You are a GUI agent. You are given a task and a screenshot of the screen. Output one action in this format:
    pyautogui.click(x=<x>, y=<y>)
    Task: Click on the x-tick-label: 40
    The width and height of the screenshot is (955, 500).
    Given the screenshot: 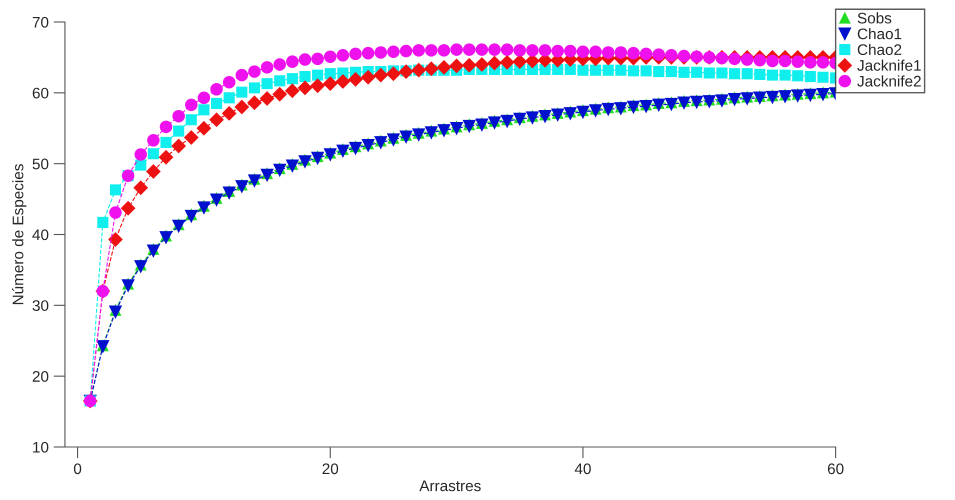 What is the action you would take?
    pyautogui.click(x=582, y=468)
    